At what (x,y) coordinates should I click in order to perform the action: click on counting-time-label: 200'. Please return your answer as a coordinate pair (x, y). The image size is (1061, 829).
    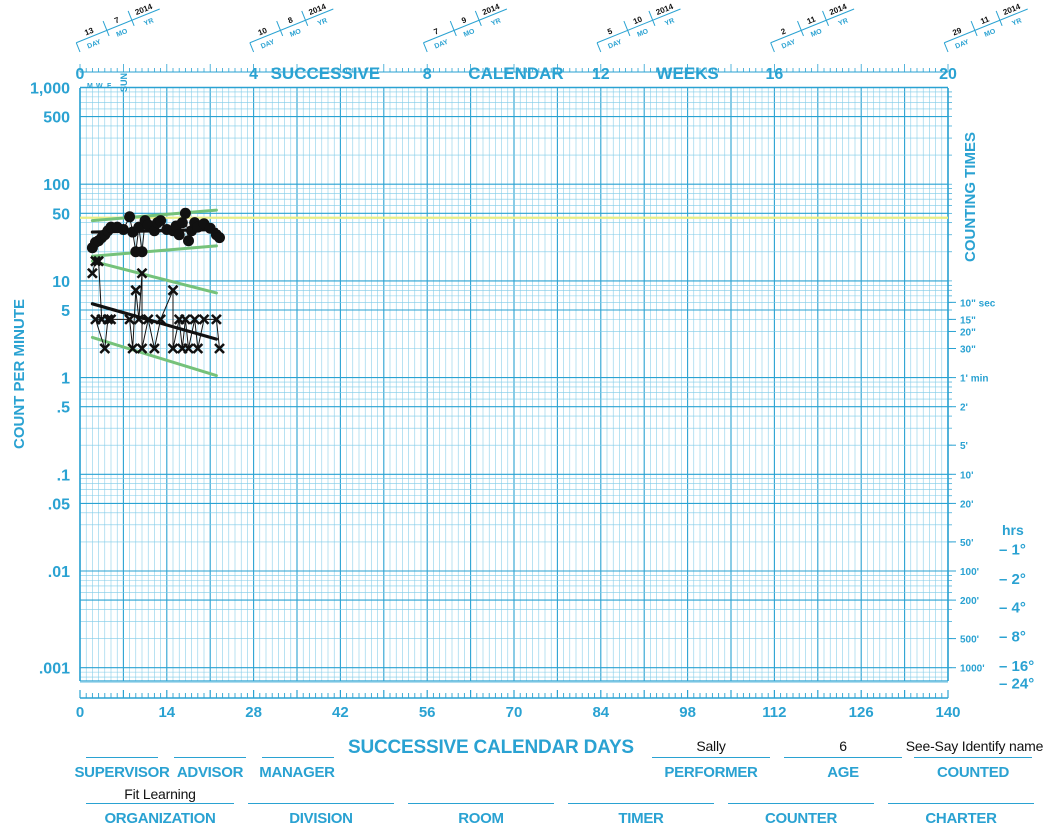
    Looking at the image, I should click on (969, 601).